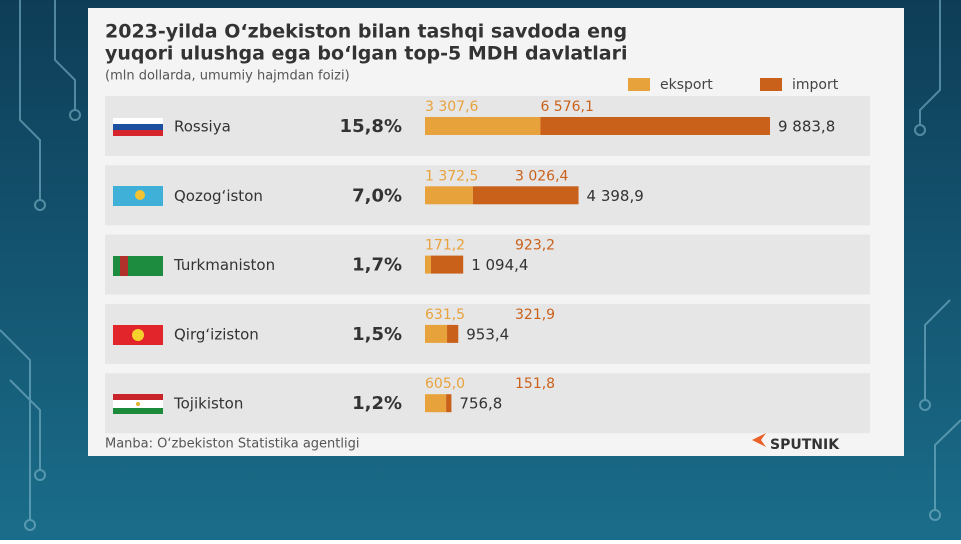 Image resolution: width=961 pixels, height=544 pixels. What do you see at coordinates (224, 265) in the screenshot?
I see `category-label: Turkmaniston` at bounding box center [224, 265].